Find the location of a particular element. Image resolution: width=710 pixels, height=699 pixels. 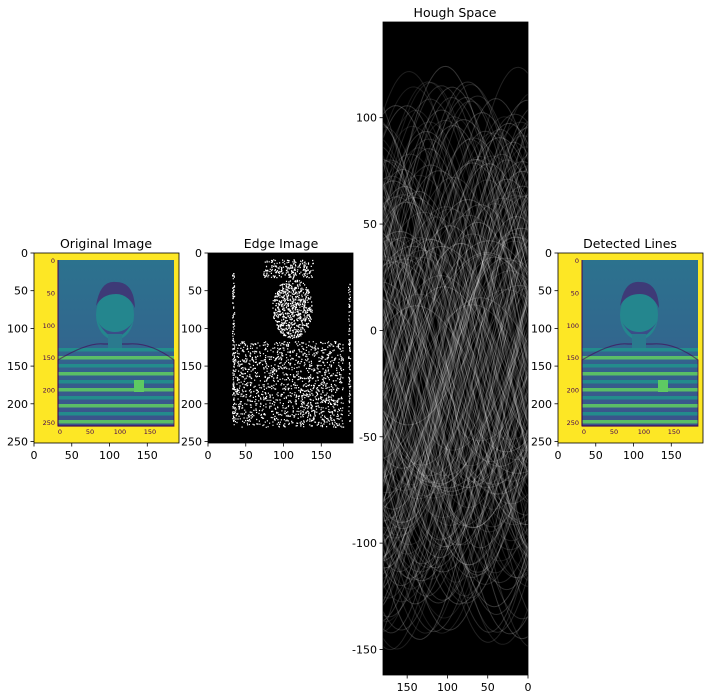

shirt-outline is located at coordinates (640, 385).